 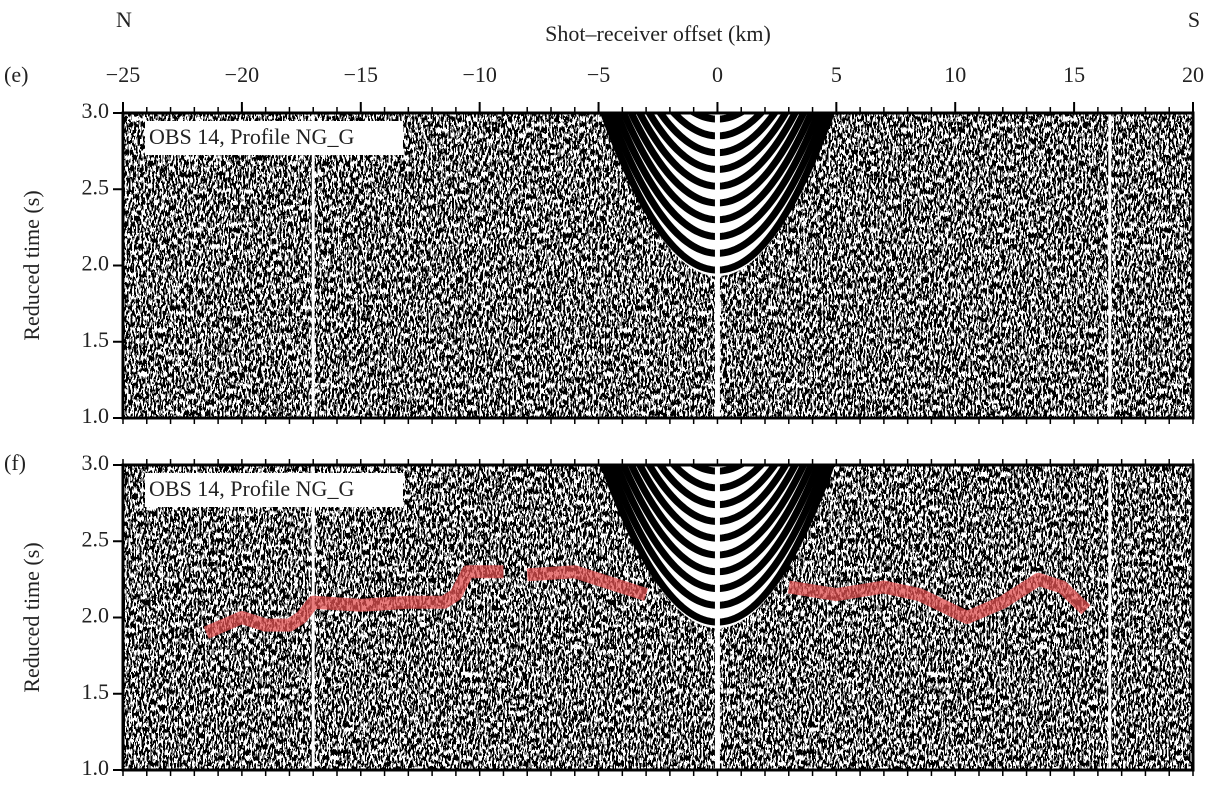 I want to click on direction-label: S, so click(x=1194, y=19).